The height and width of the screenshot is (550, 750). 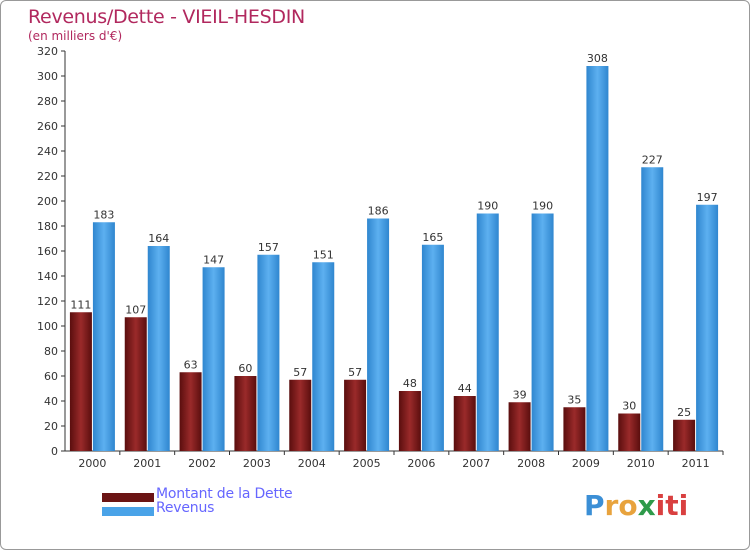 I want to click on y-tick-label: 40, so click(x=51, y=401).